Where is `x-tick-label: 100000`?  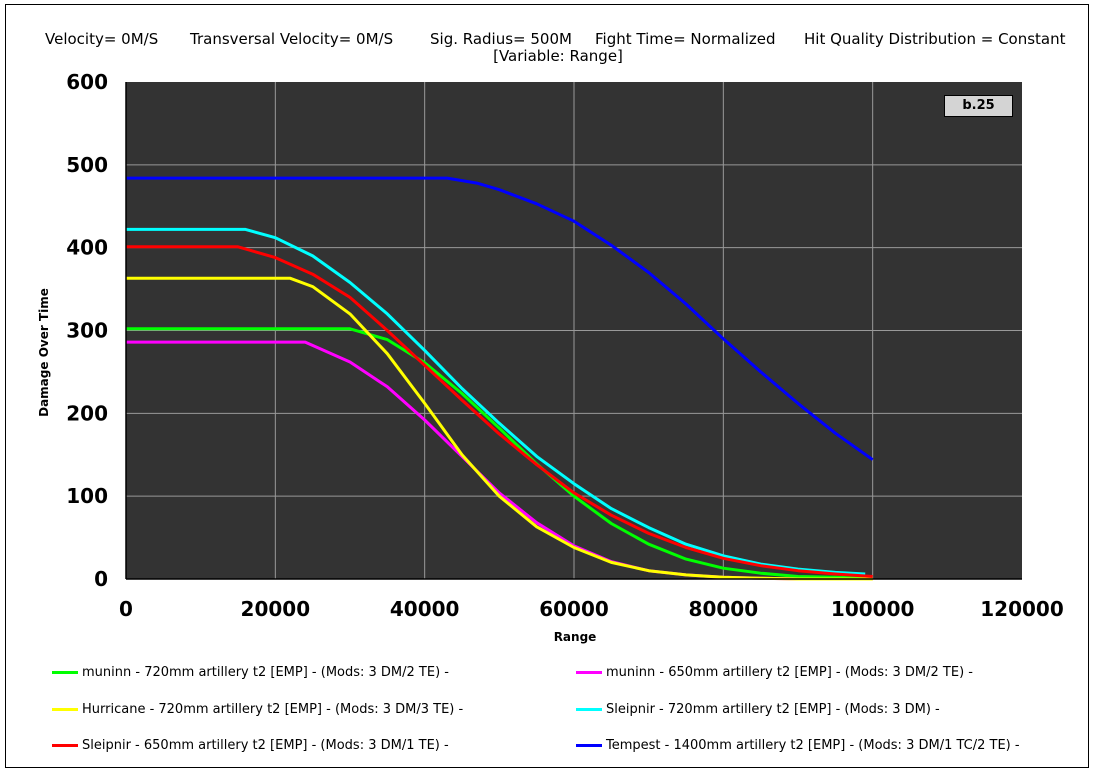
x-tick-label: 100000 is located at coordinates (873, 609).